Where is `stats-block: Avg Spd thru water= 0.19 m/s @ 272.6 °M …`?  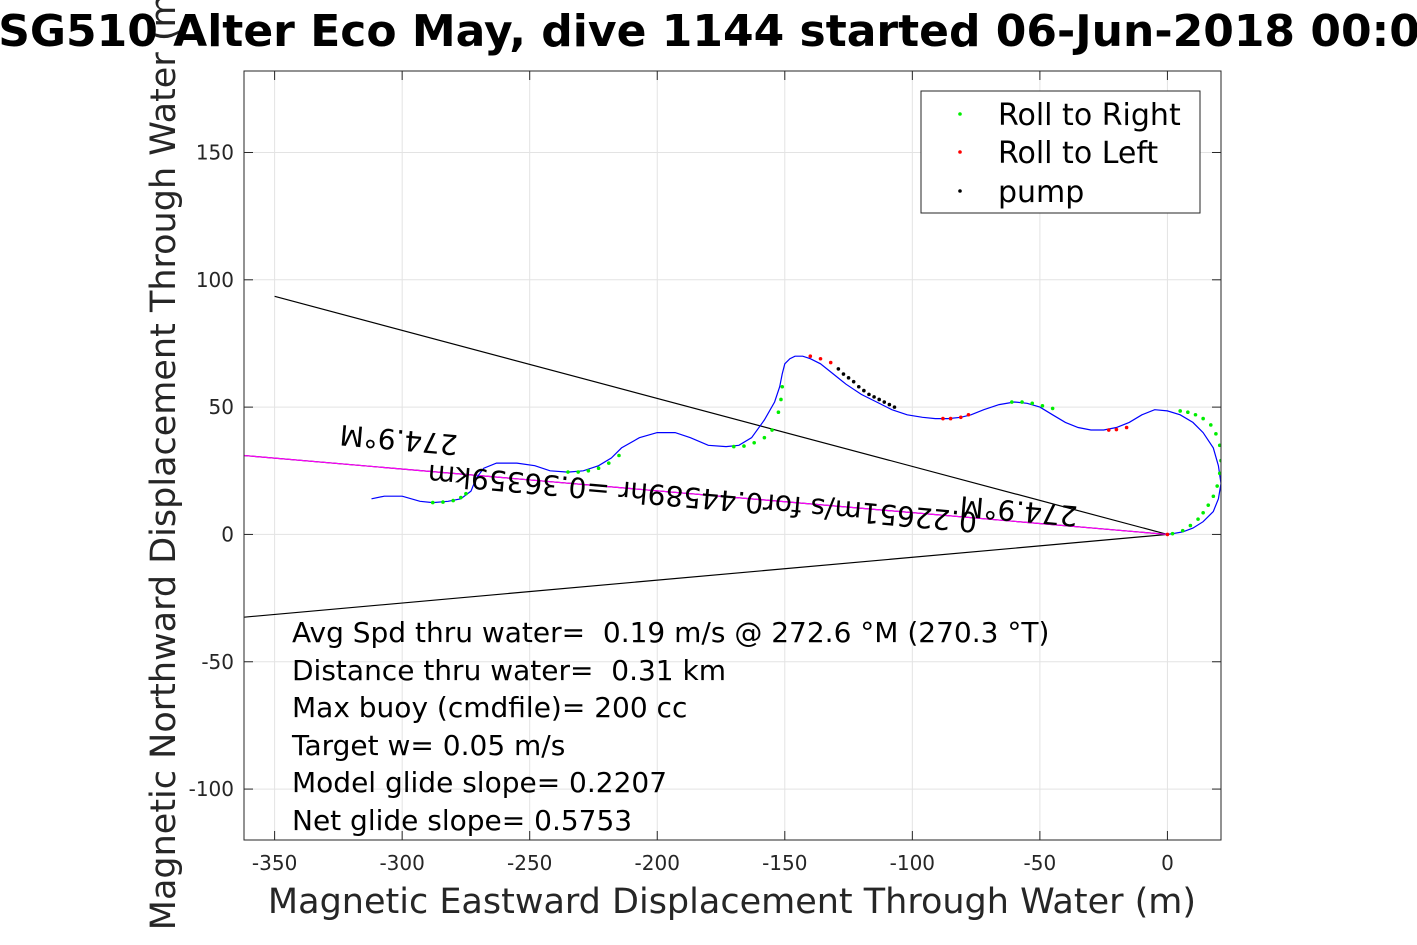
stats-block: Avg Spd thru water= 0.19 m/s @ 272.6 °M … is located at coordinates (670, 726).